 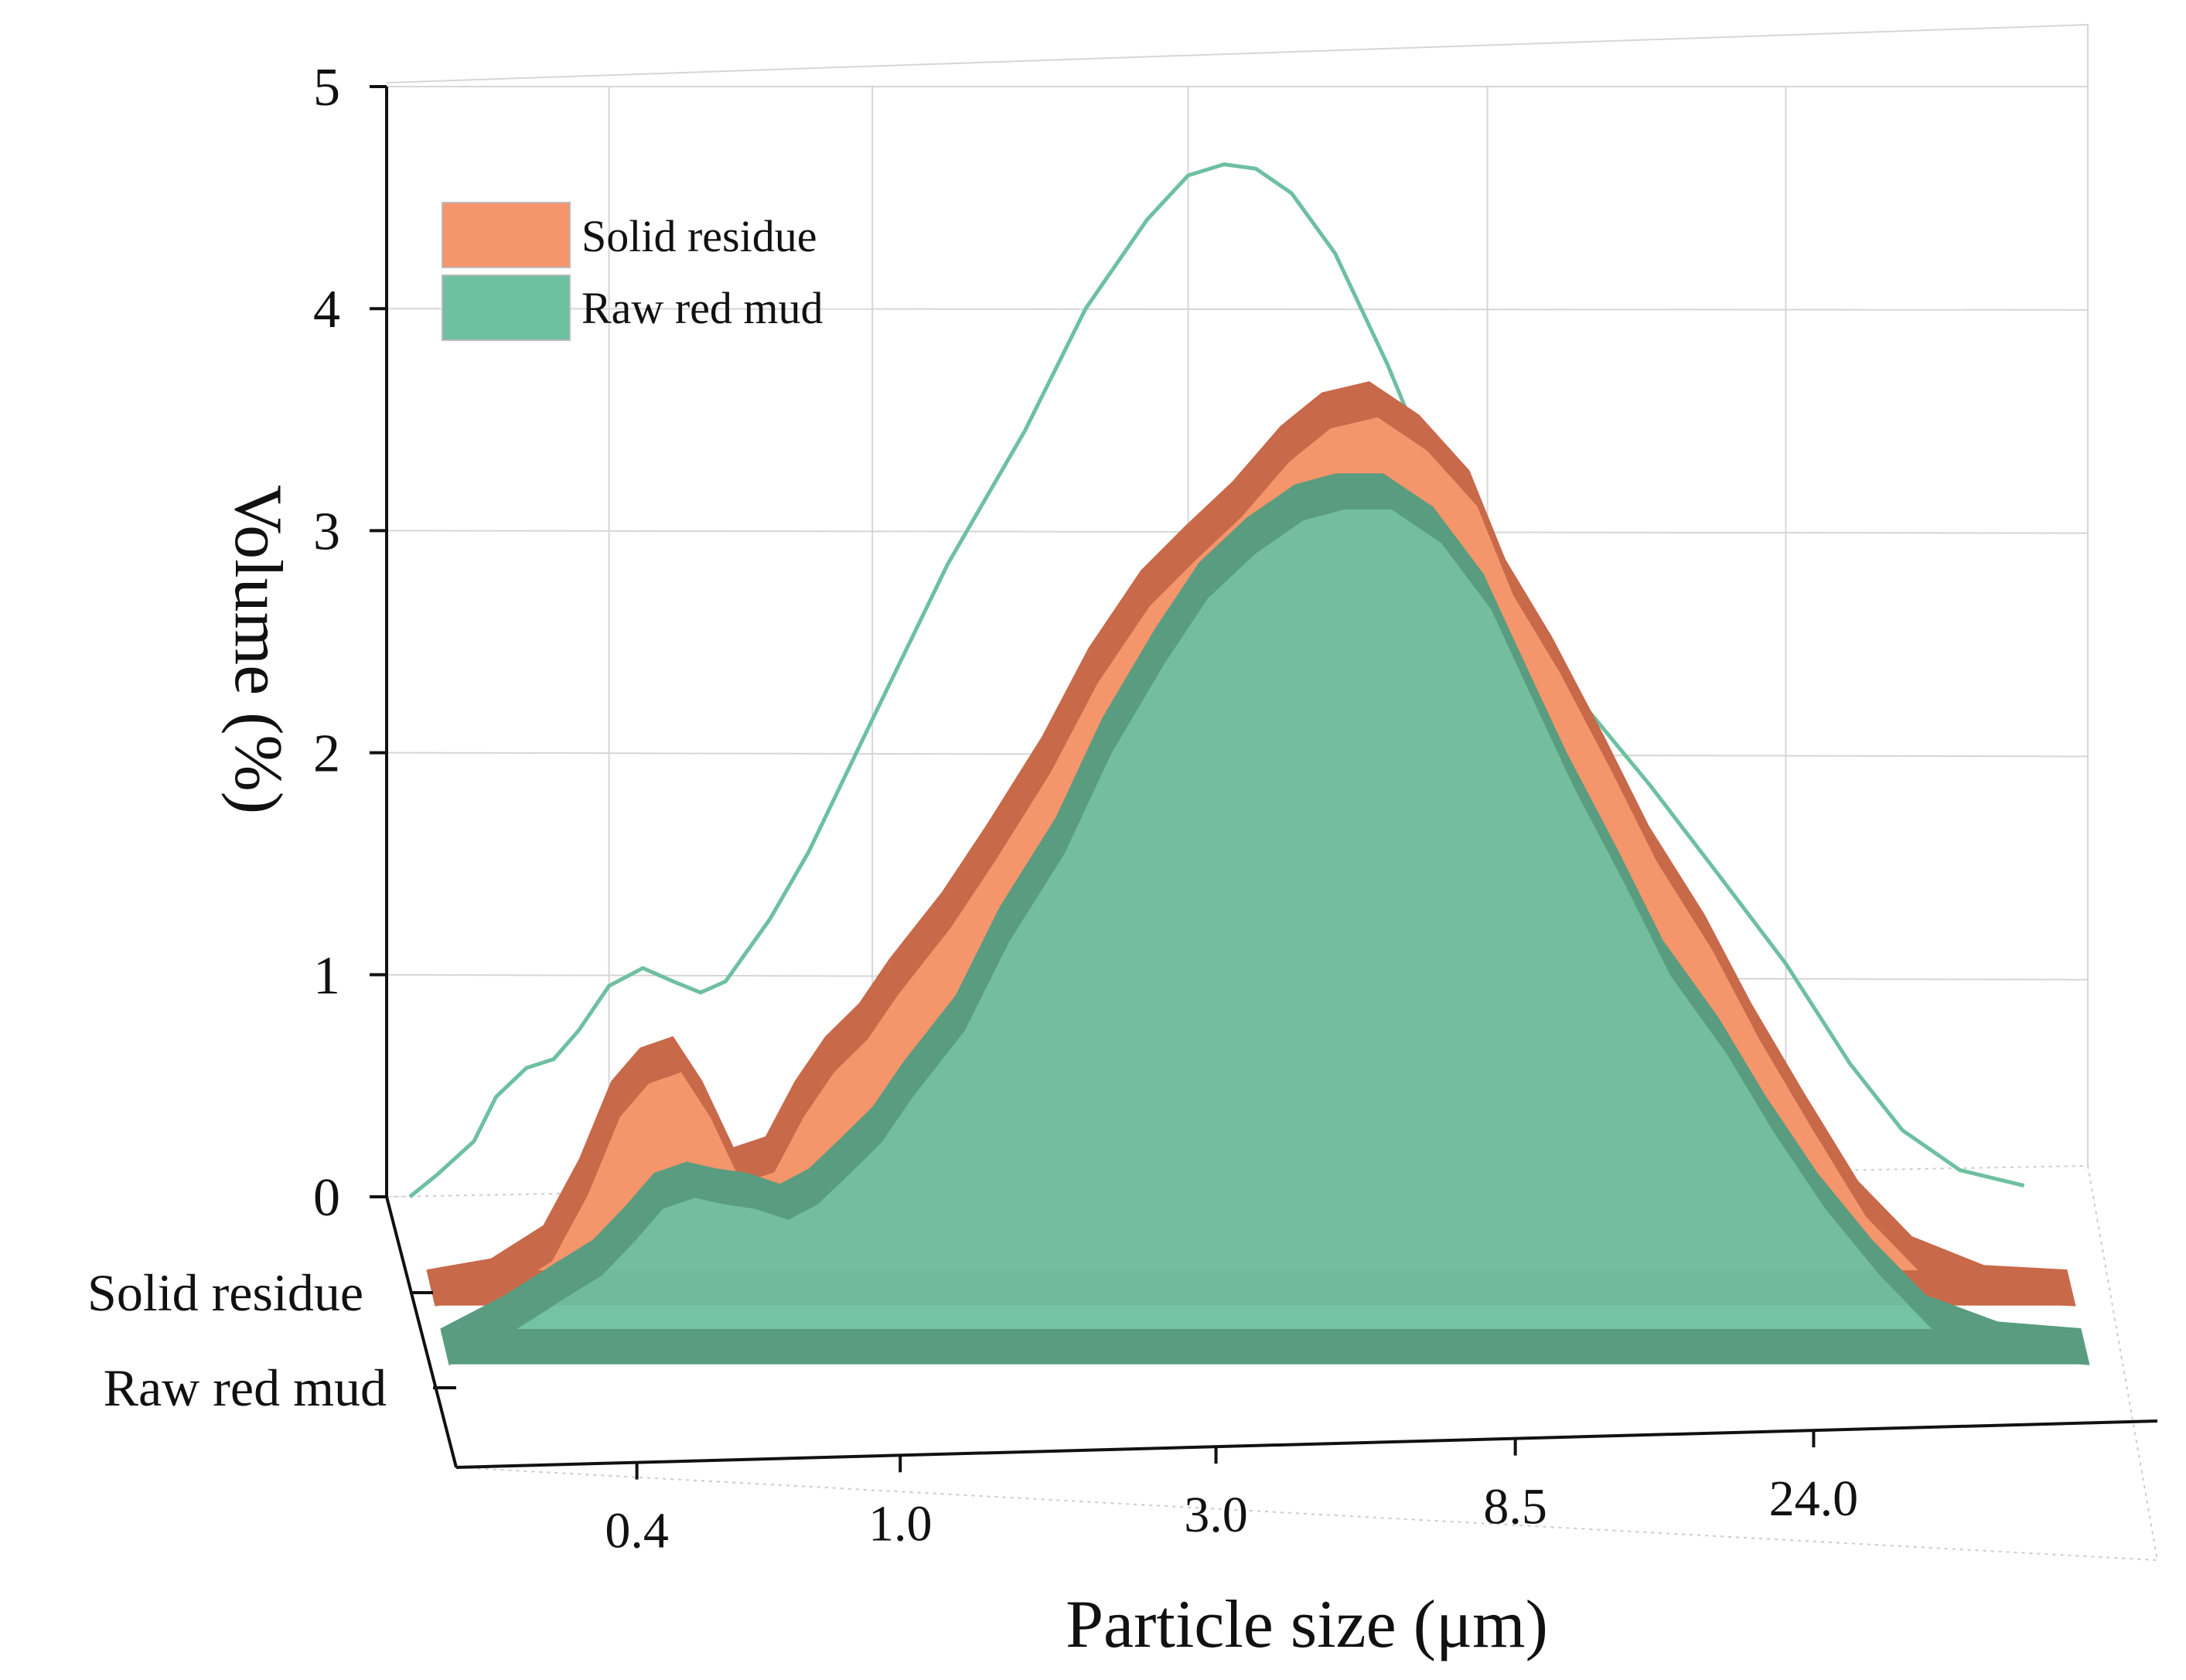 What do you see at coordinates (900, 1523) in the screenshot?
I see `x-tick-label: 1.0` at bounding box center [900, 1523].